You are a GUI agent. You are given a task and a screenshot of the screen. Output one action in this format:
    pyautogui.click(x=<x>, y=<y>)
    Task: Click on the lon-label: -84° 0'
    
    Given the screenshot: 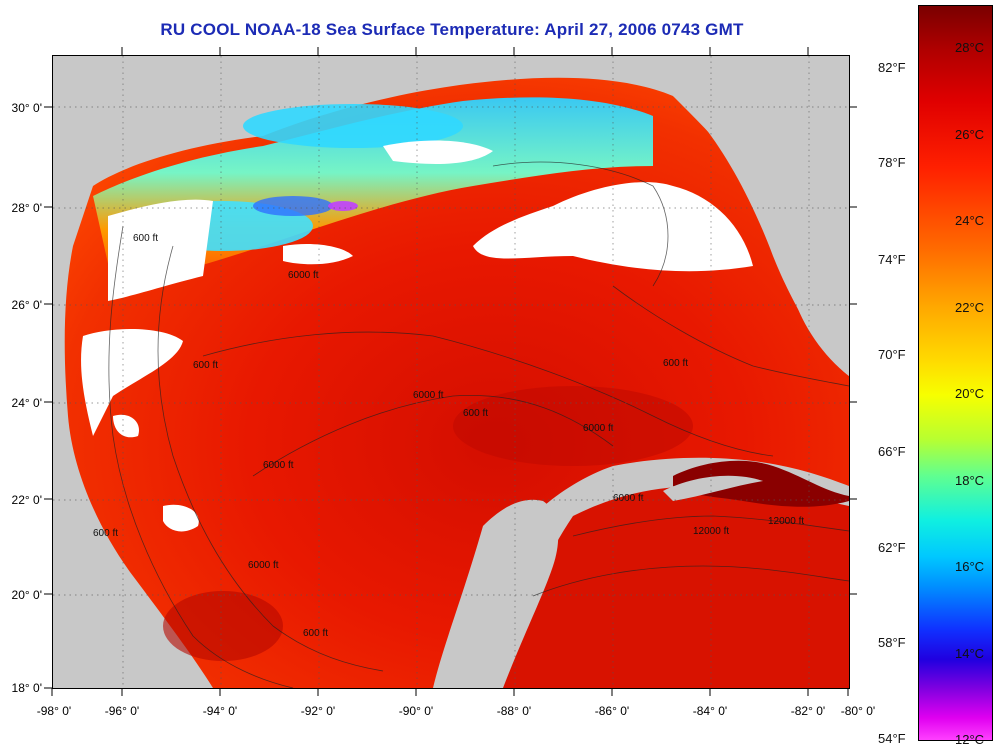 What is the action you would take?
    pyautogui.click(x=710, y=711)
    